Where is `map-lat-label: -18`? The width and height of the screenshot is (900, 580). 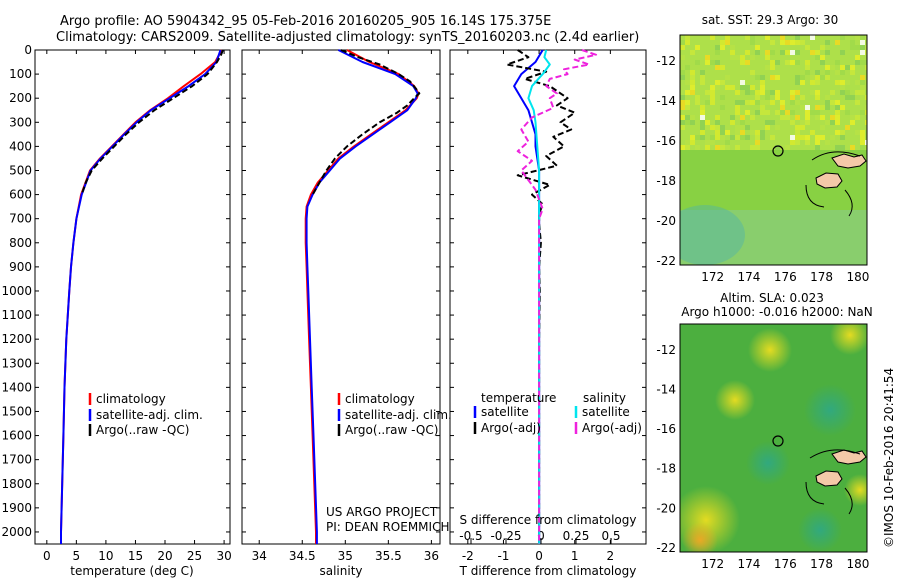
map-lat-label: -18 is located at coordinates (666, 469).